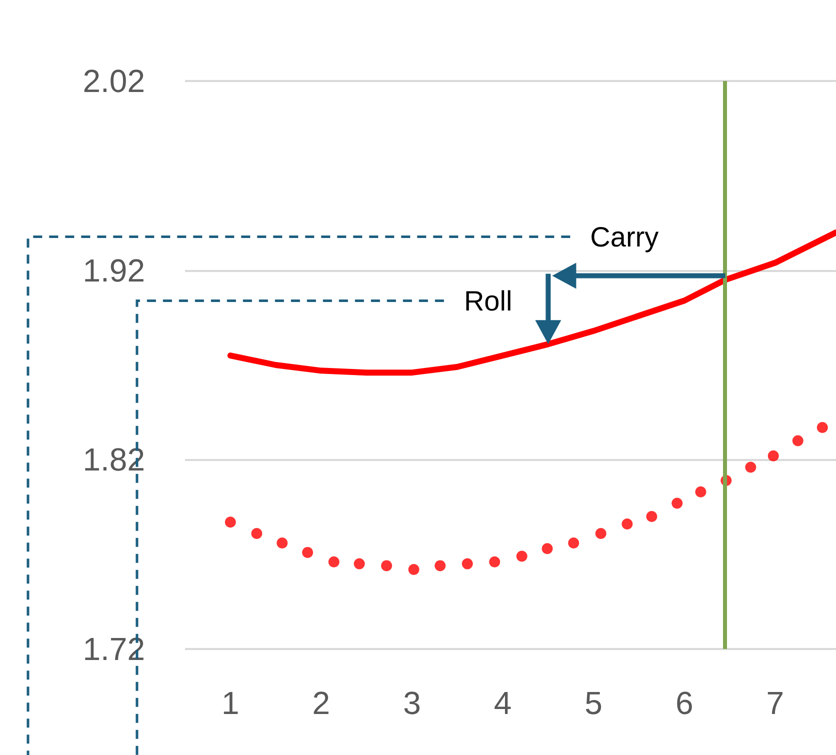 The height and width of the screenshot is (755, 836). I want to click on annotation: Carry, so click(624, 236).